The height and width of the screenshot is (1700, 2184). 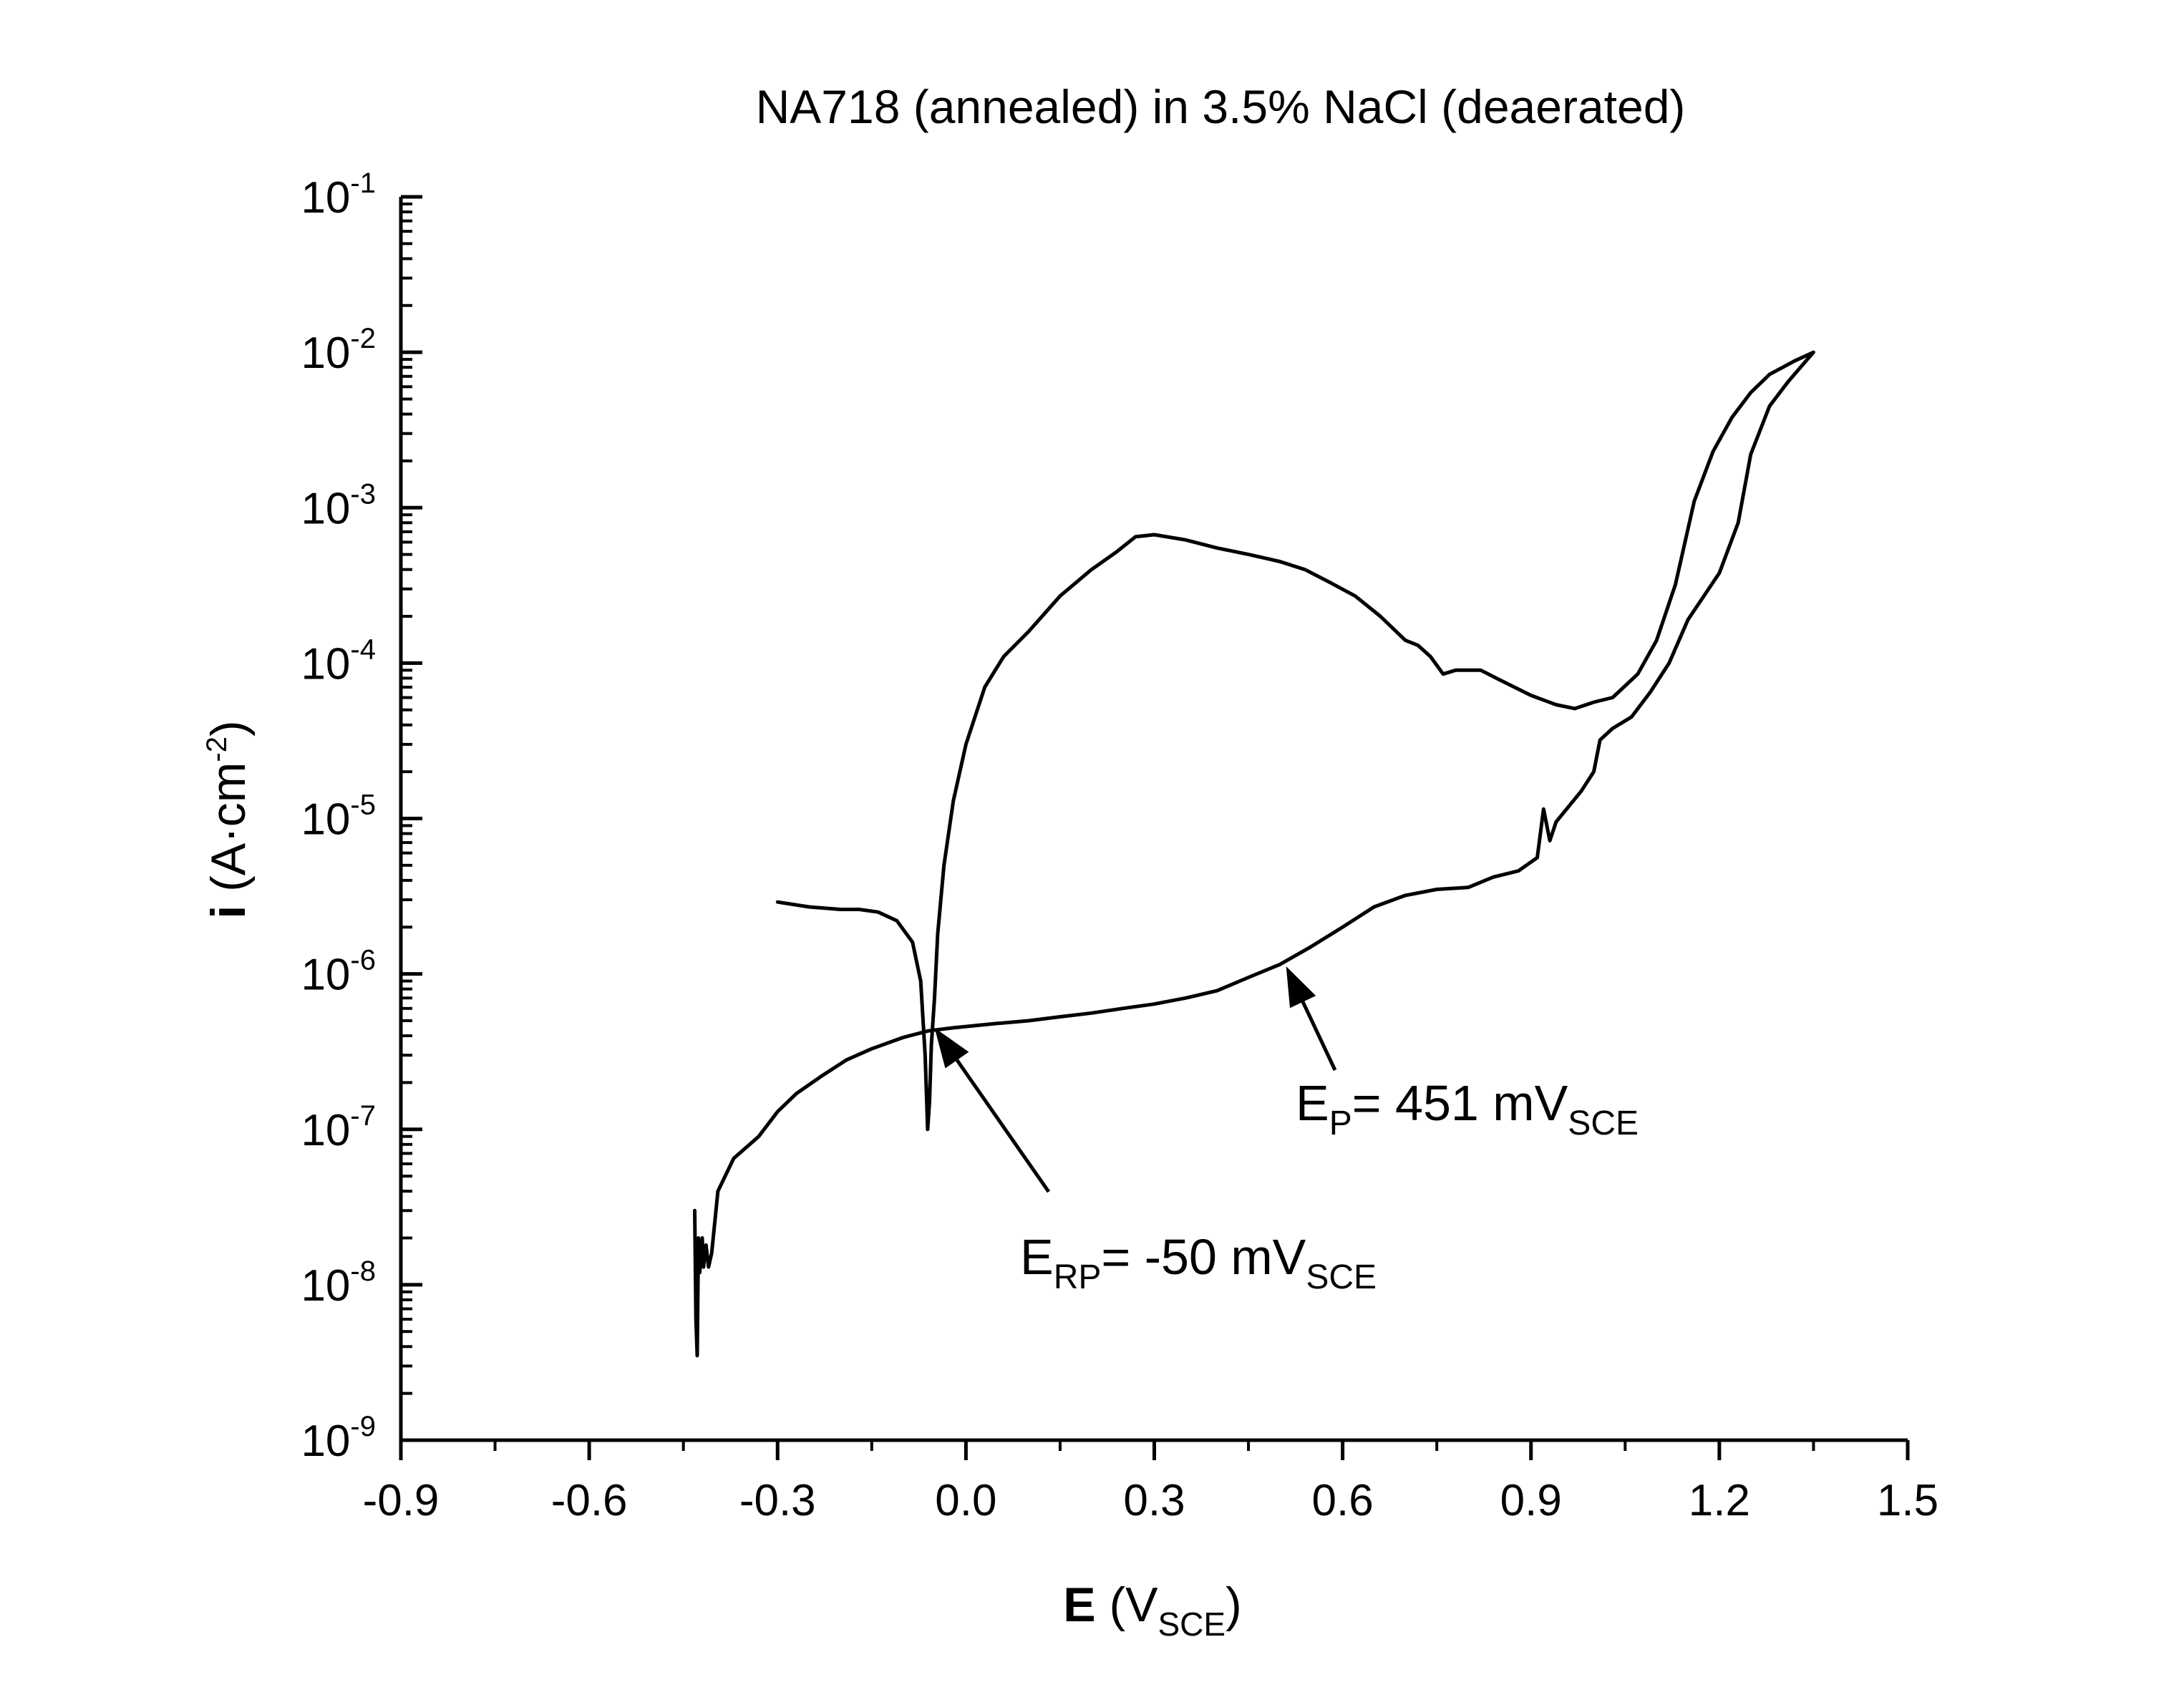 What do you see at coordinates (363, 338) in the screenshot?
I see `y-tick-exponent: -2` at bounding box center [363, 338].